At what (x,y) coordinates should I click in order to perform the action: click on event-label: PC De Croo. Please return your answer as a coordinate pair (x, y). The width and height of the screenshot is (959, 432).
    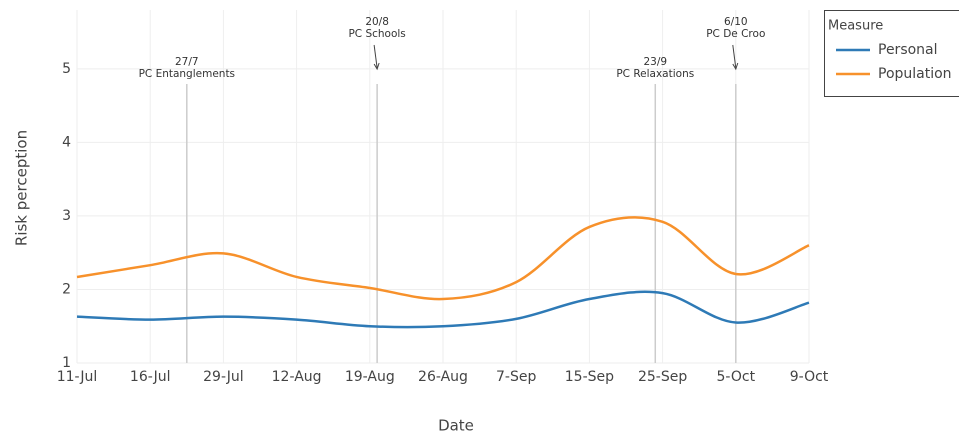
    Looking at the image, I should click on (735, 34).